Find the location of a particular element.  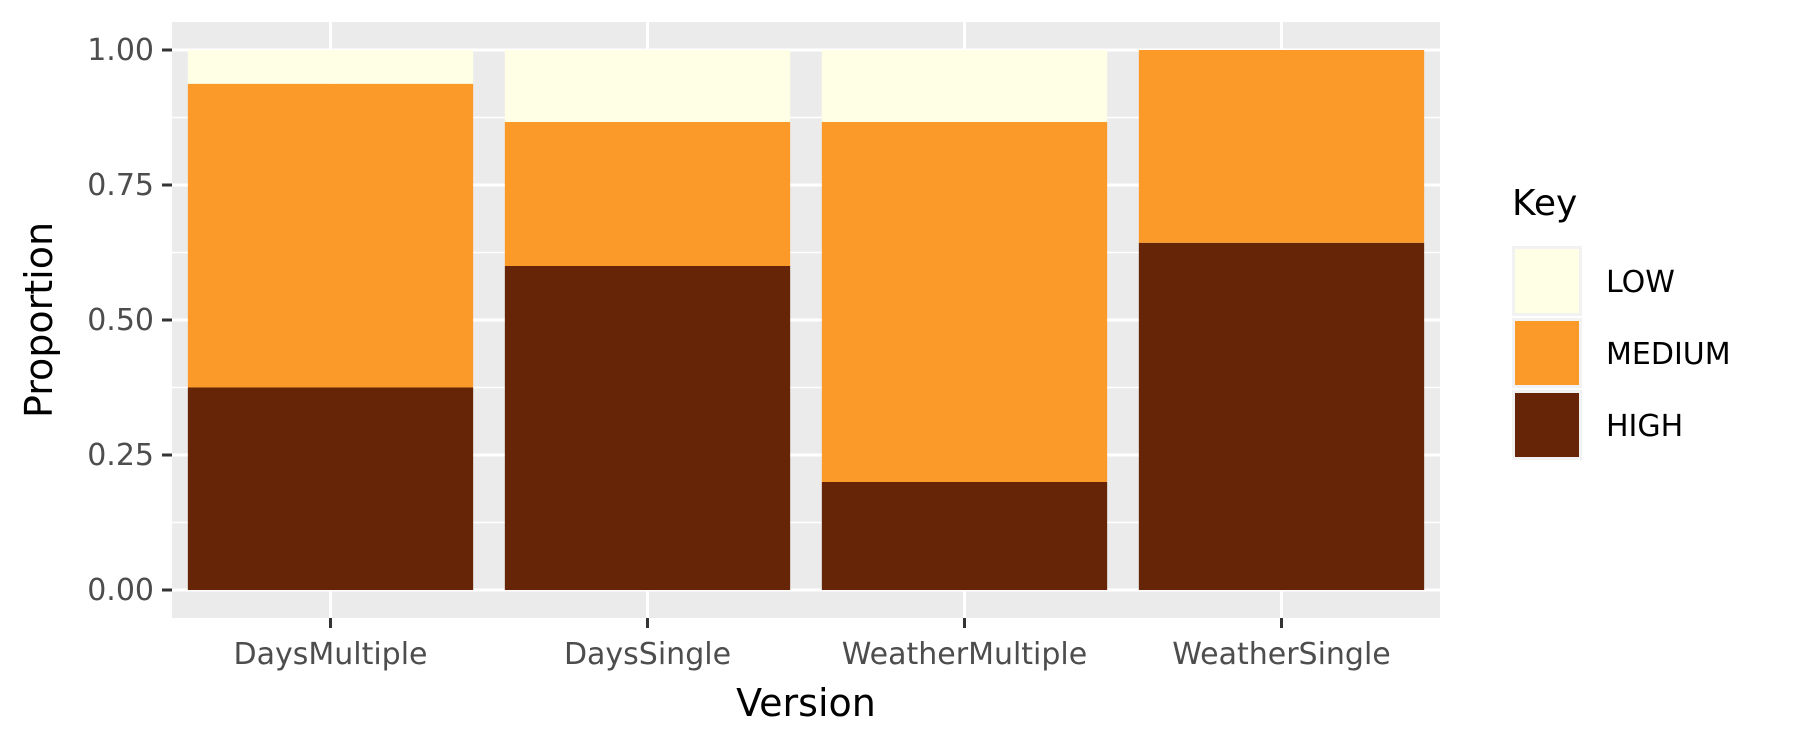

bar-high-weathermultiple is located at coordinates (964, 536).